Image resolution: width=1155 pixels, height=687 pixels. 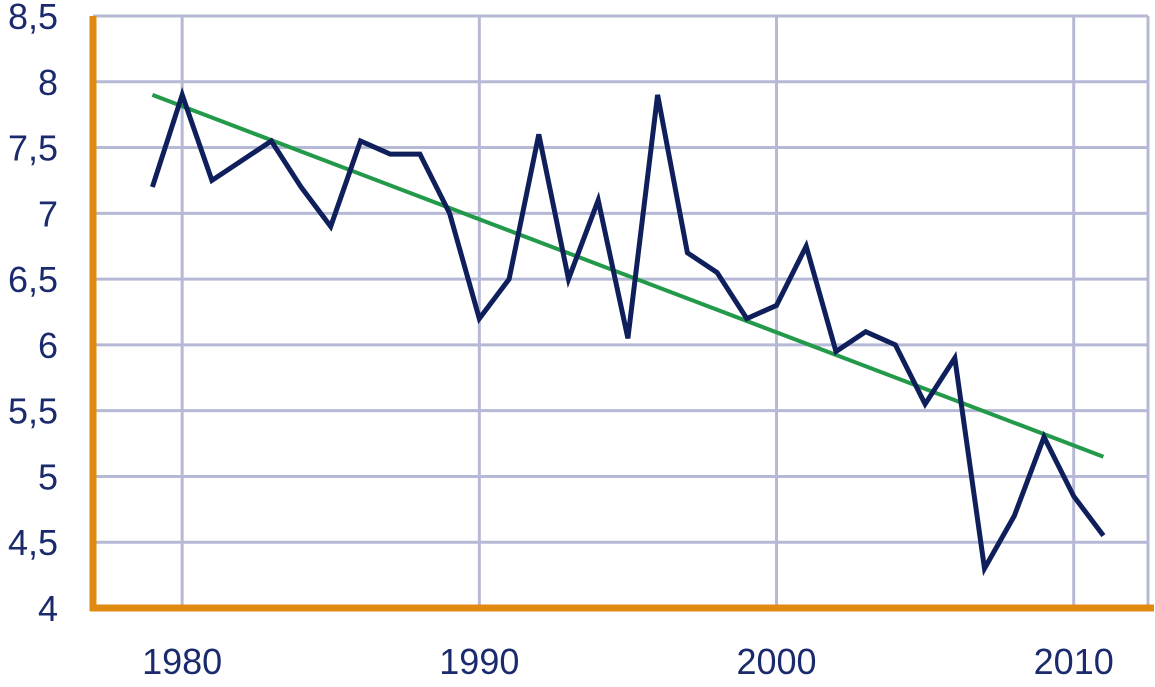 I want to click on y-tick-label: 8,5, so click(x=33, y=18).